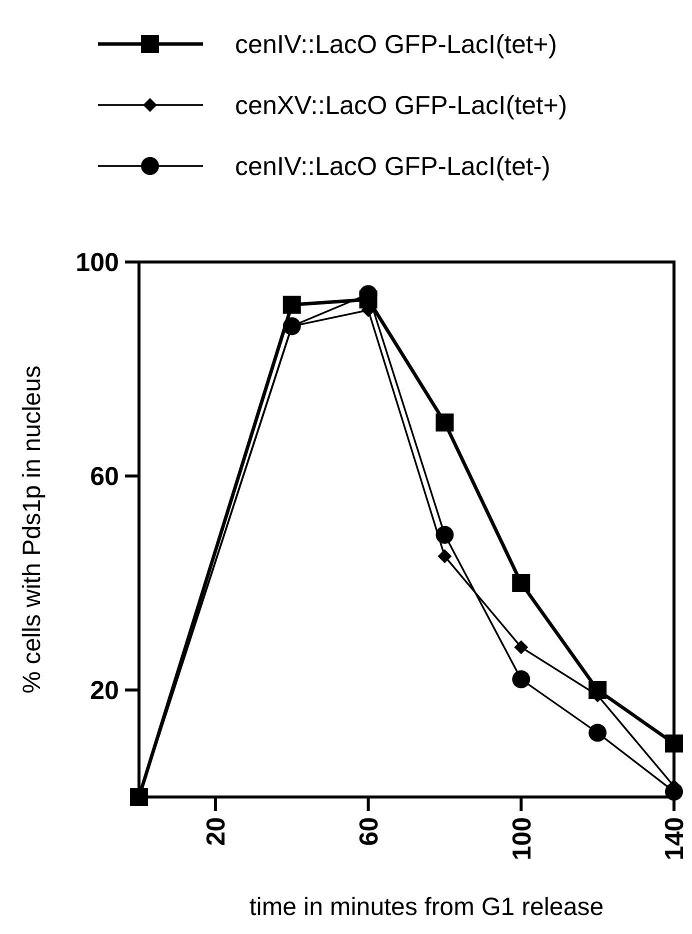  I want to click on x-tick-label: 60, so click(368, 831).